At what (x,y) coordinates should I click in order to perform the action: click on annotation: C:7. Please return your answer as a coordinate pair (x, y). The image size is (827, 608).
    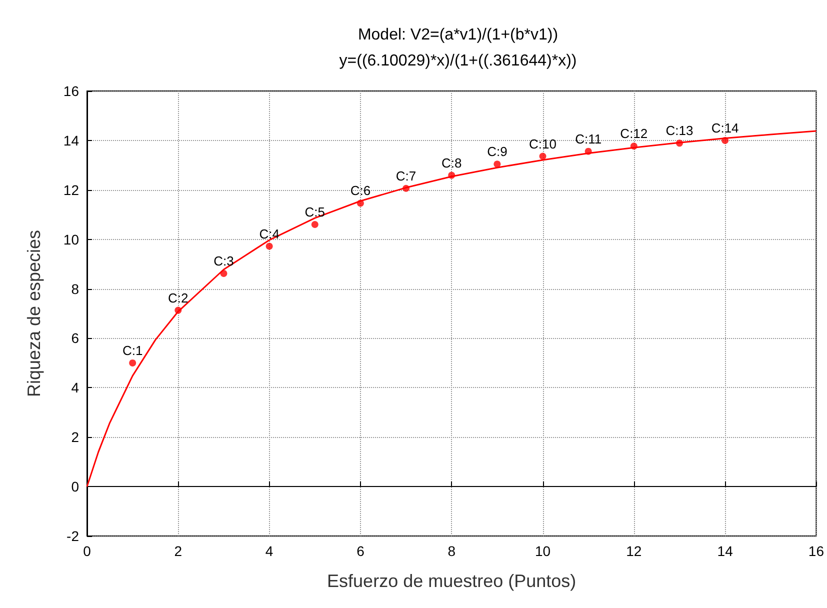
    Looking at the image, I should click on (406, 176).